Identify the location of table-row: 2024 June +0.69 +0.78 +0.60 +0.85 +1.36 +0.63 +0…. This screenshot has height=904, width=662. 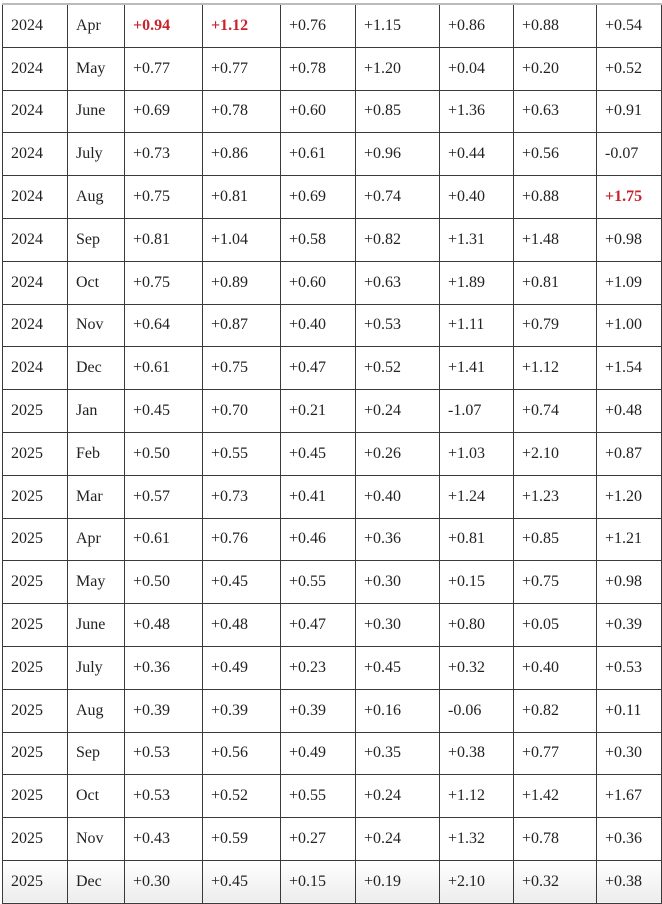
(332, 111).